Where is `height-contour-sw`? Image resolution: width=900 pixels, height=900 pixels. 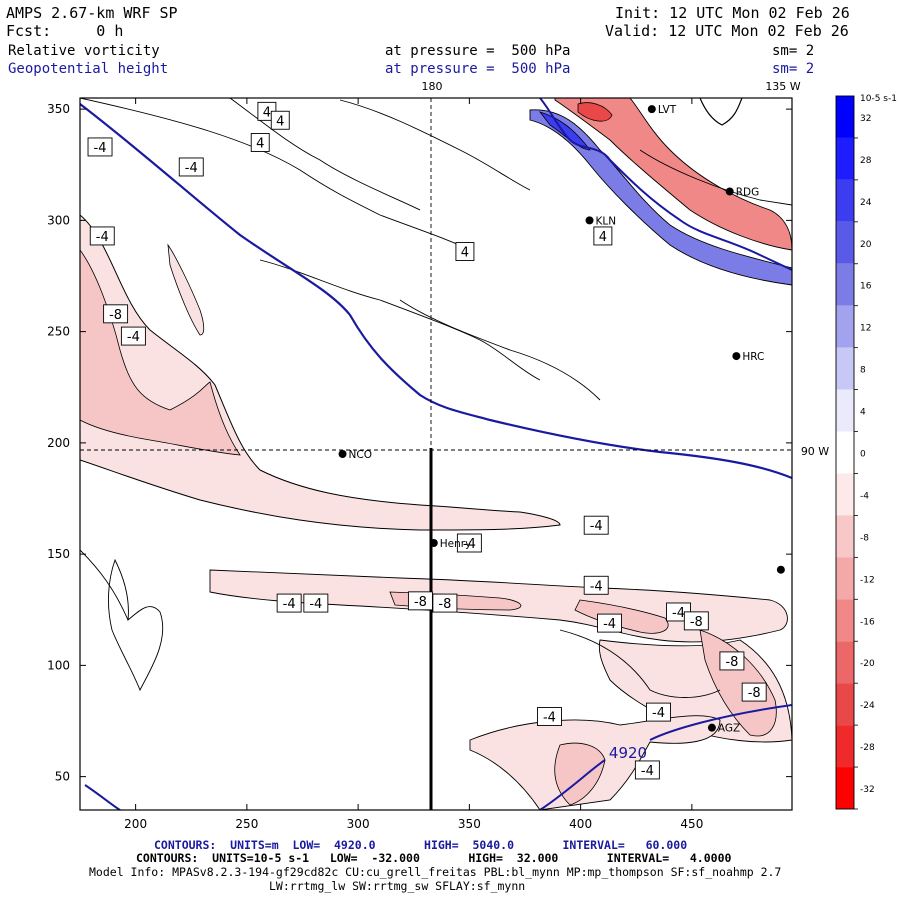 height-contour-sw is located at coordinates (102, 797).